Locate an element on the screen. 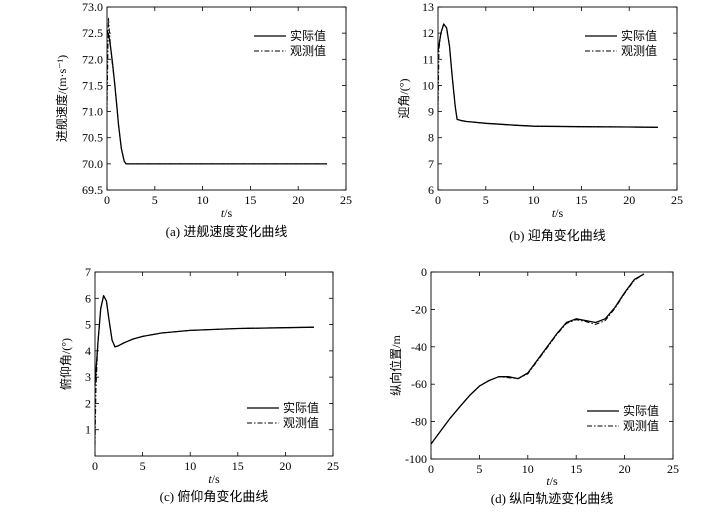 The width and height of the screenshot is (724, 519). y-tick-label: 73.0 is located at coordinates (92, 7).